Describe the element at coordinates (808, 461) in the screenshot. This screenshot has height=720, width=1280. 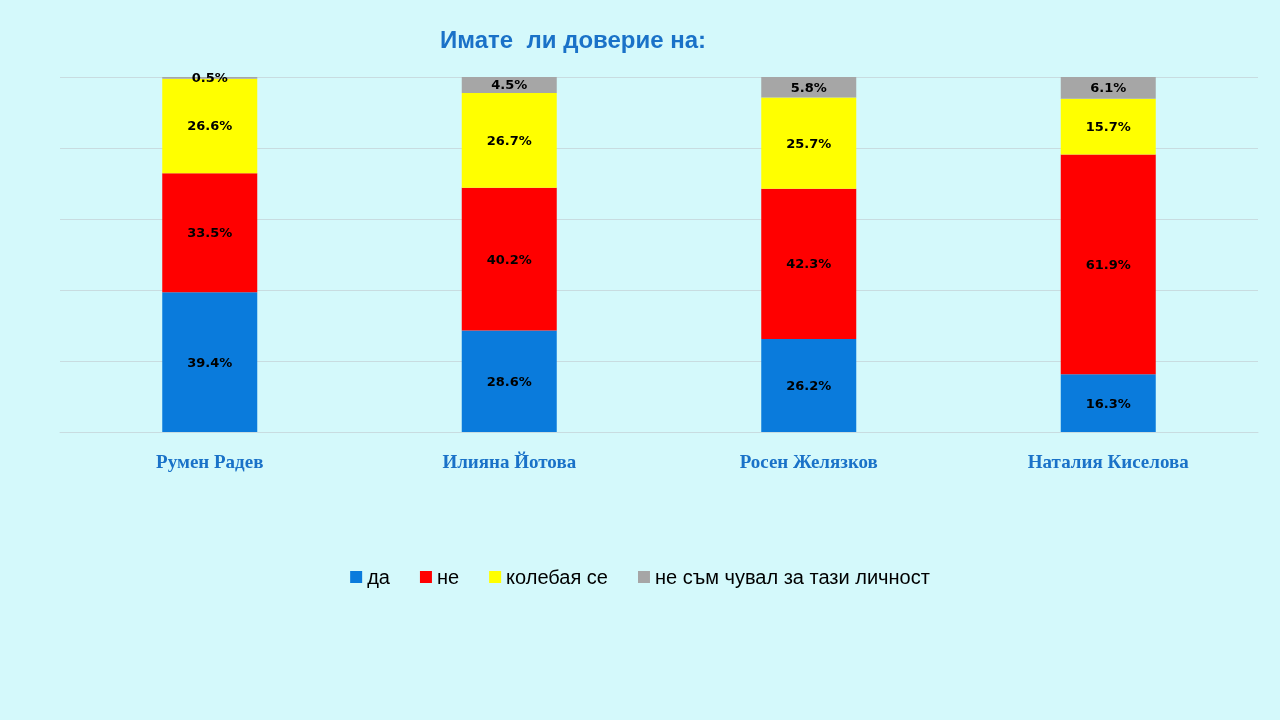
I see `x-tick-label: Росен Желязков` at that location.